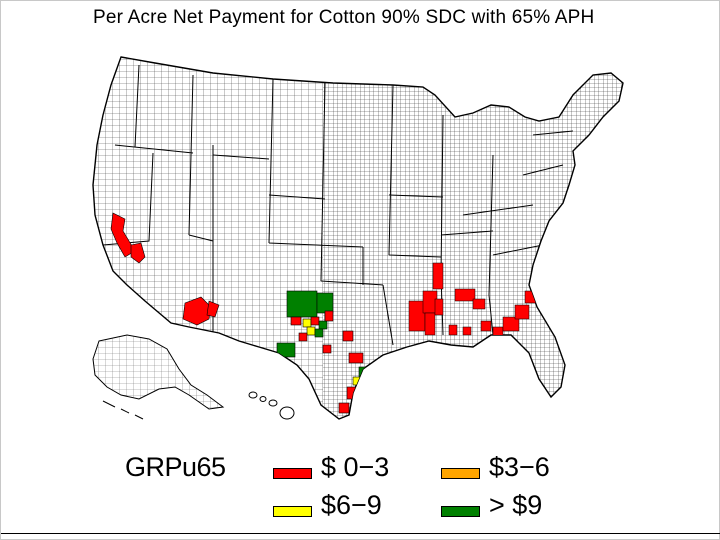 This screenshot has width=720, height=540. What do you see at coordinates (201, 311) in the screenshot?
I see `payment-region-arizona` at bounding box center [201, 311].